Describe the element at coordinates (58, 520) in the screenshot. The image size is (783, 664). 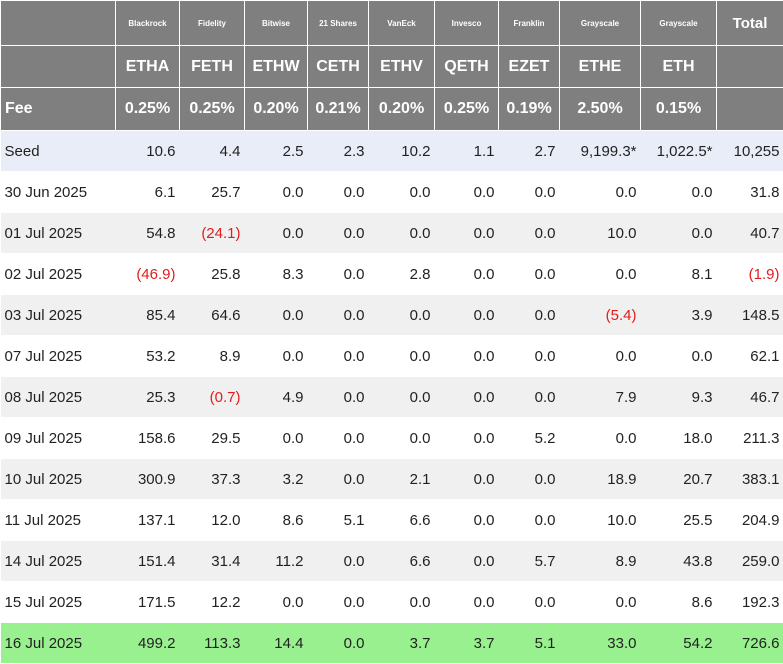
I see `row-date: 11 Jul 2025` at that location.